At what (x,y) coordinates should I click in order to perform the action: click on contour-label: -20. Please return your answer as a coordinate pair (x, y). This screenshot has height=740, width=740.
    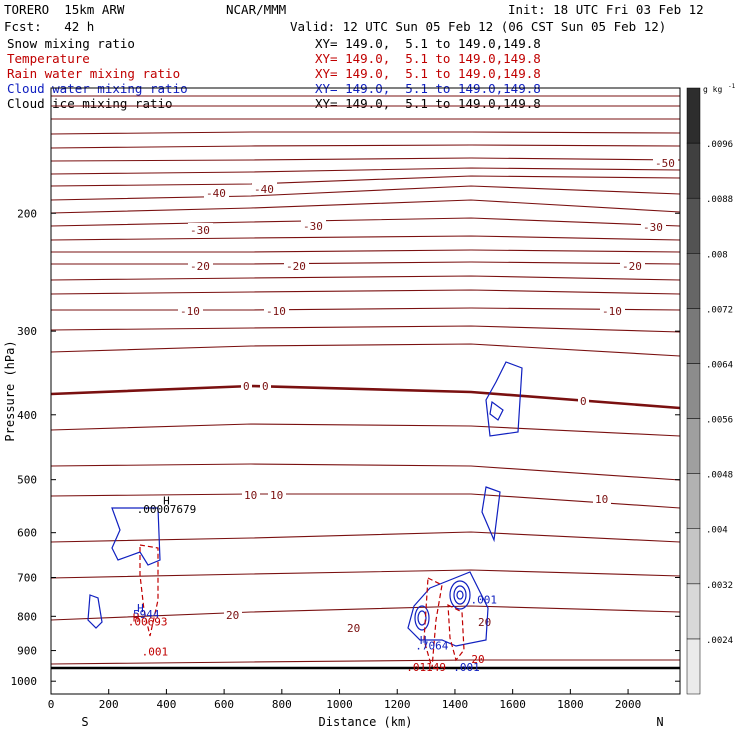
    Looking at the image, I should click on (296, 266).